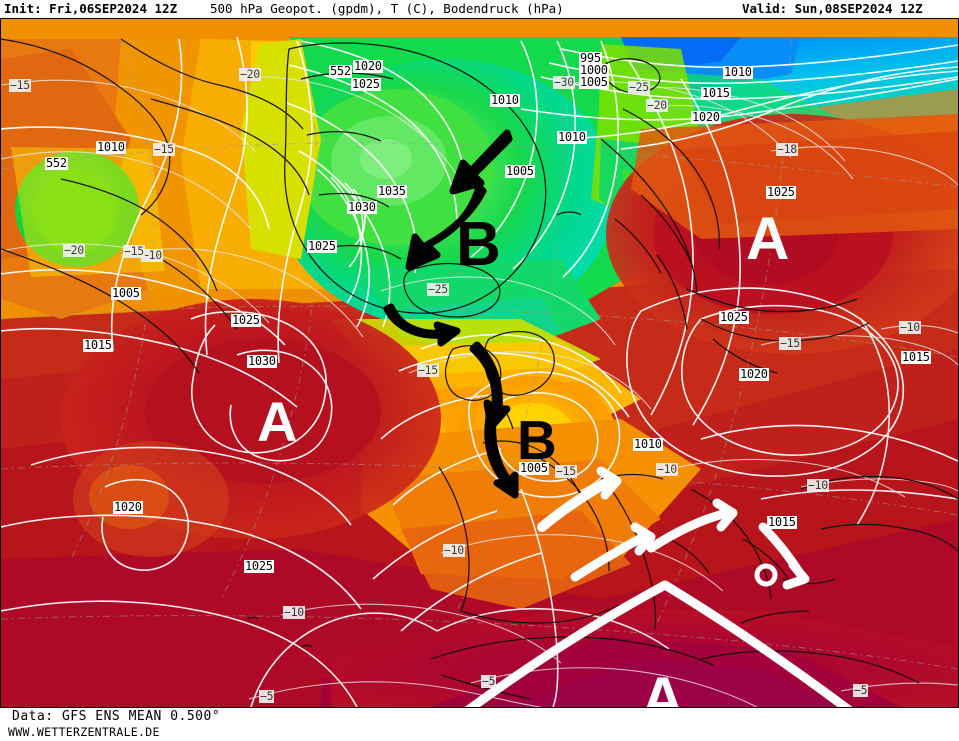 The image size is (959, 741). What do you see at coordinates (128, 507) in the screenshot?
I see `isobar-label-5: 1020` at bounding box center [128, 507].